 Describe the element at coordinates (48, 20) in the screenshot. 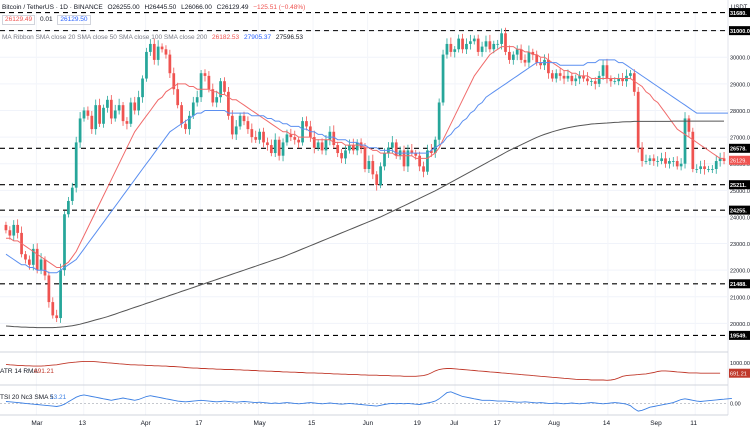

I see `trade-box-row: 26129.49 0.01 26129.50` at that location.